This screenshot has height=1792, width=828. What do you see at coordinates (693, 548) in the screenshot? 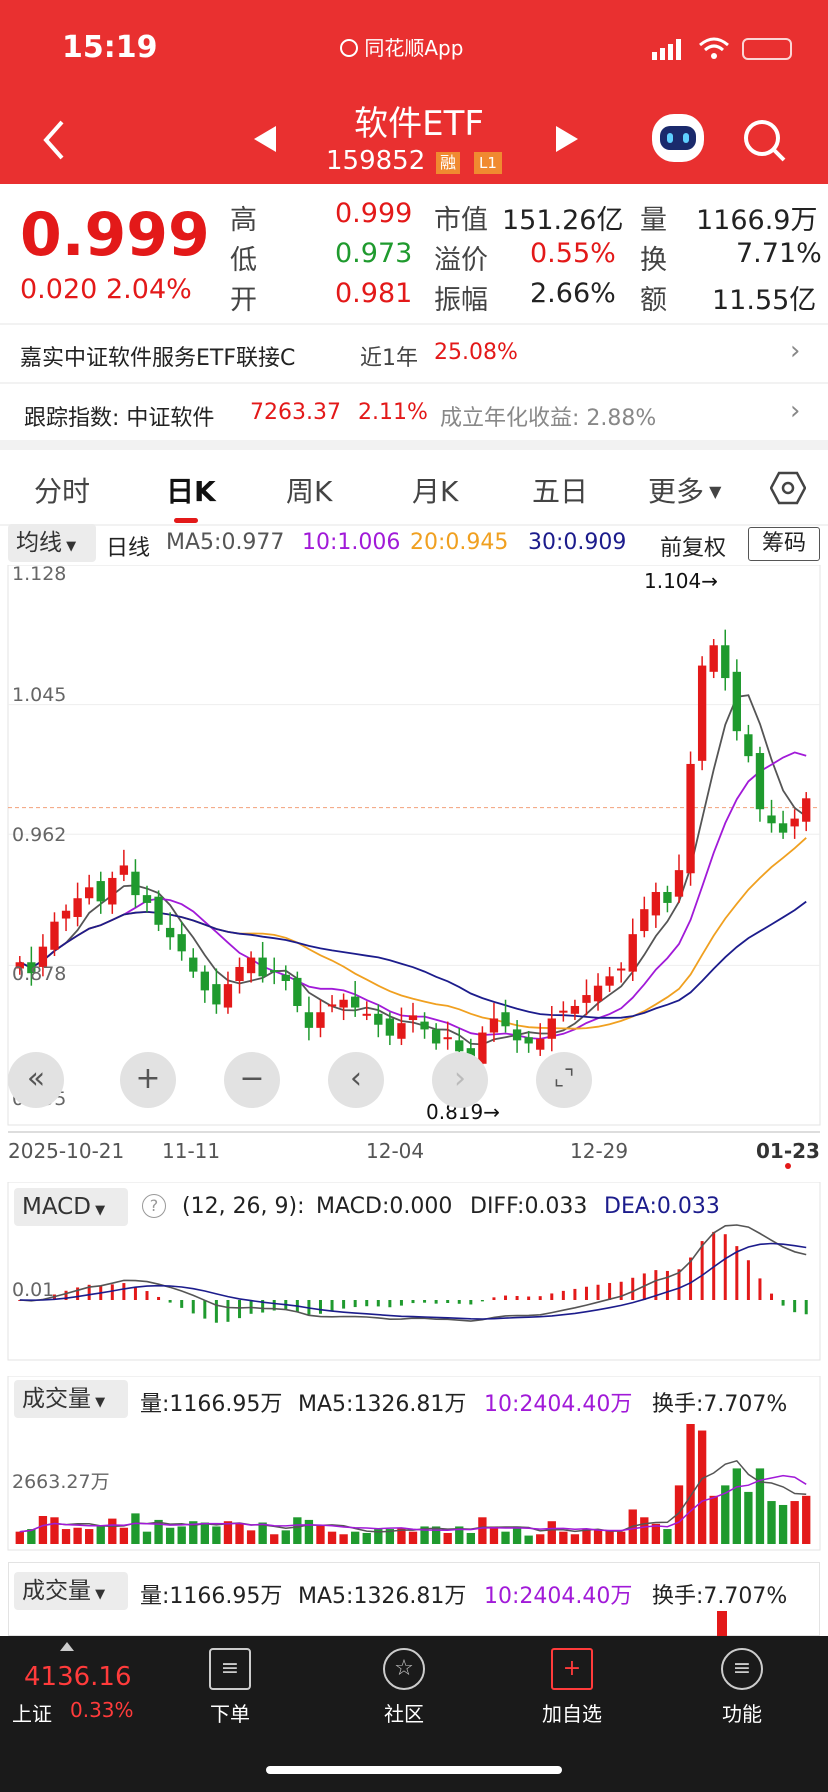
I see `adjust-mode: 前复权` at bounding box center [693, 548].